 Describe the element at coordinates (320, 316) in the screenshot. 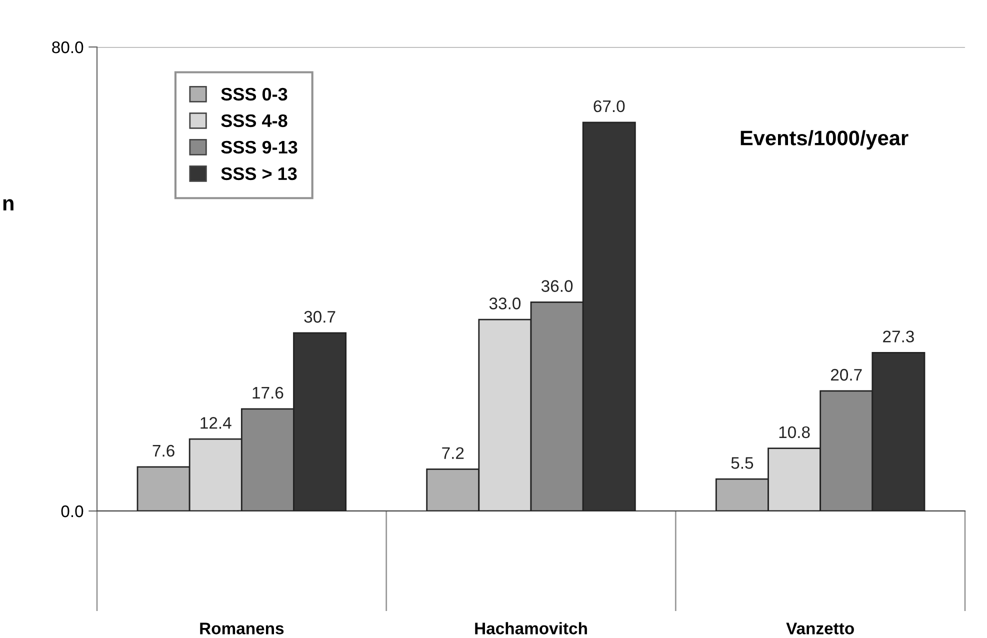

I see `data-label: 30.7` at that location.